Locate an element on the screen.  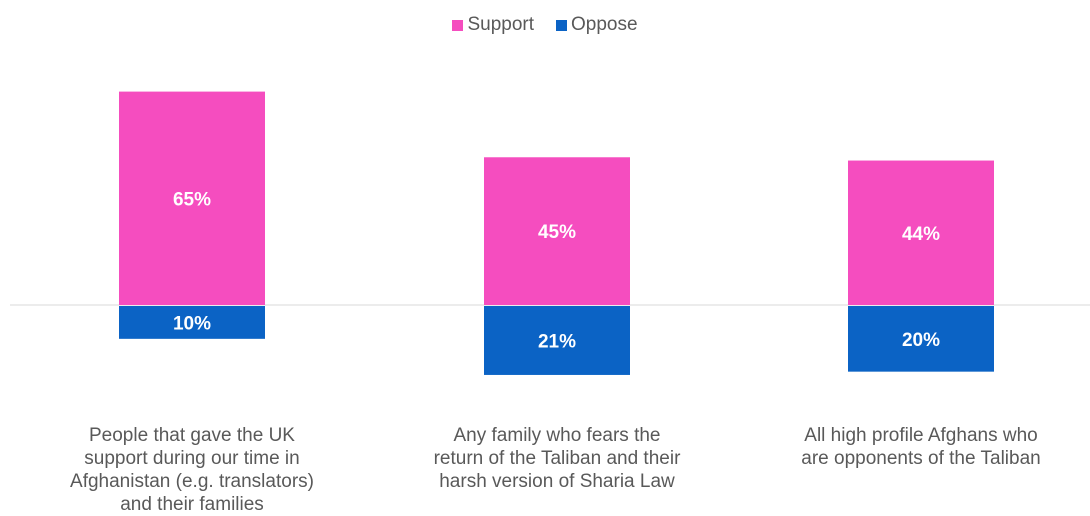
legend-item-oppose: Oppose is located at coordinates (597, 25).